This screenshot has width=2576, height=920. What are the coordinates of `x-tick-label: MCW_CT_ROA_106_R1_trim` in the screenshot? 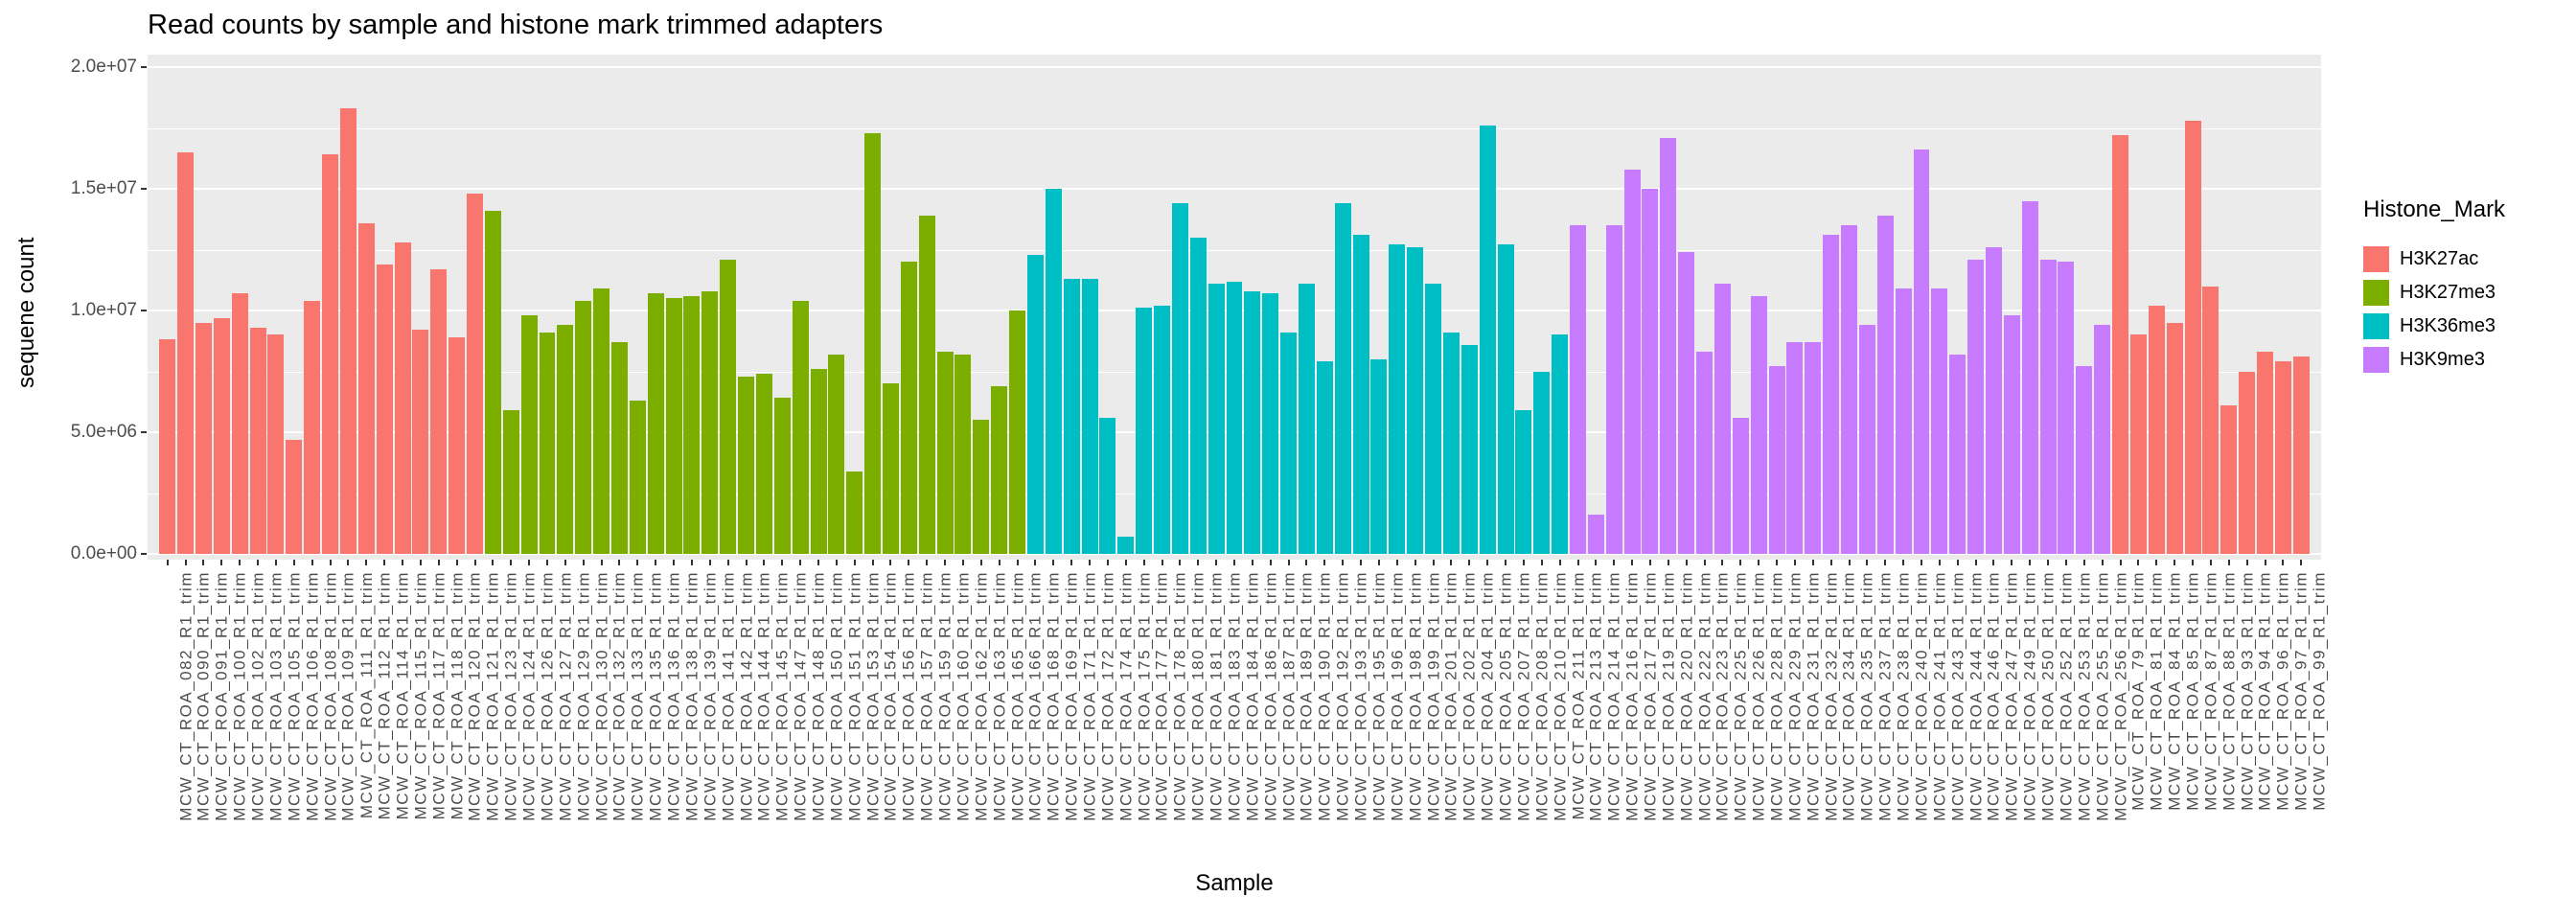 It's located at (312, 696).